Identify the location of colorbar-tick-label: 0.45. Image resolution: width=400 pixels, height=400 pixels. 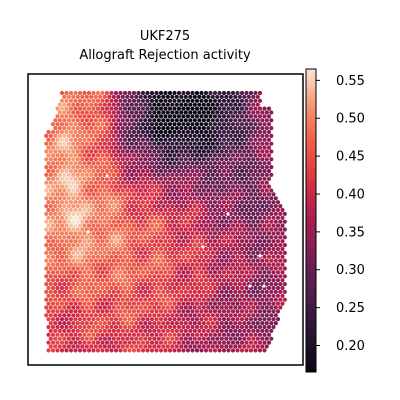
(350, 157).